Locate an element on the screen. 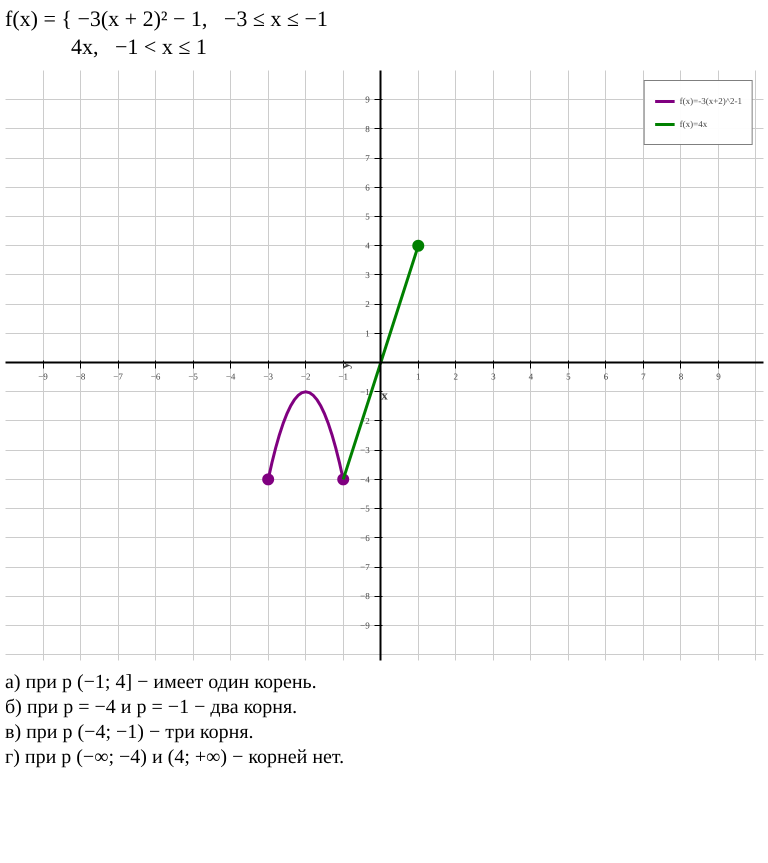 The width and height of the screenshot is (768, 863). x-tick-label: −2 is located at coordinates (305, 377).